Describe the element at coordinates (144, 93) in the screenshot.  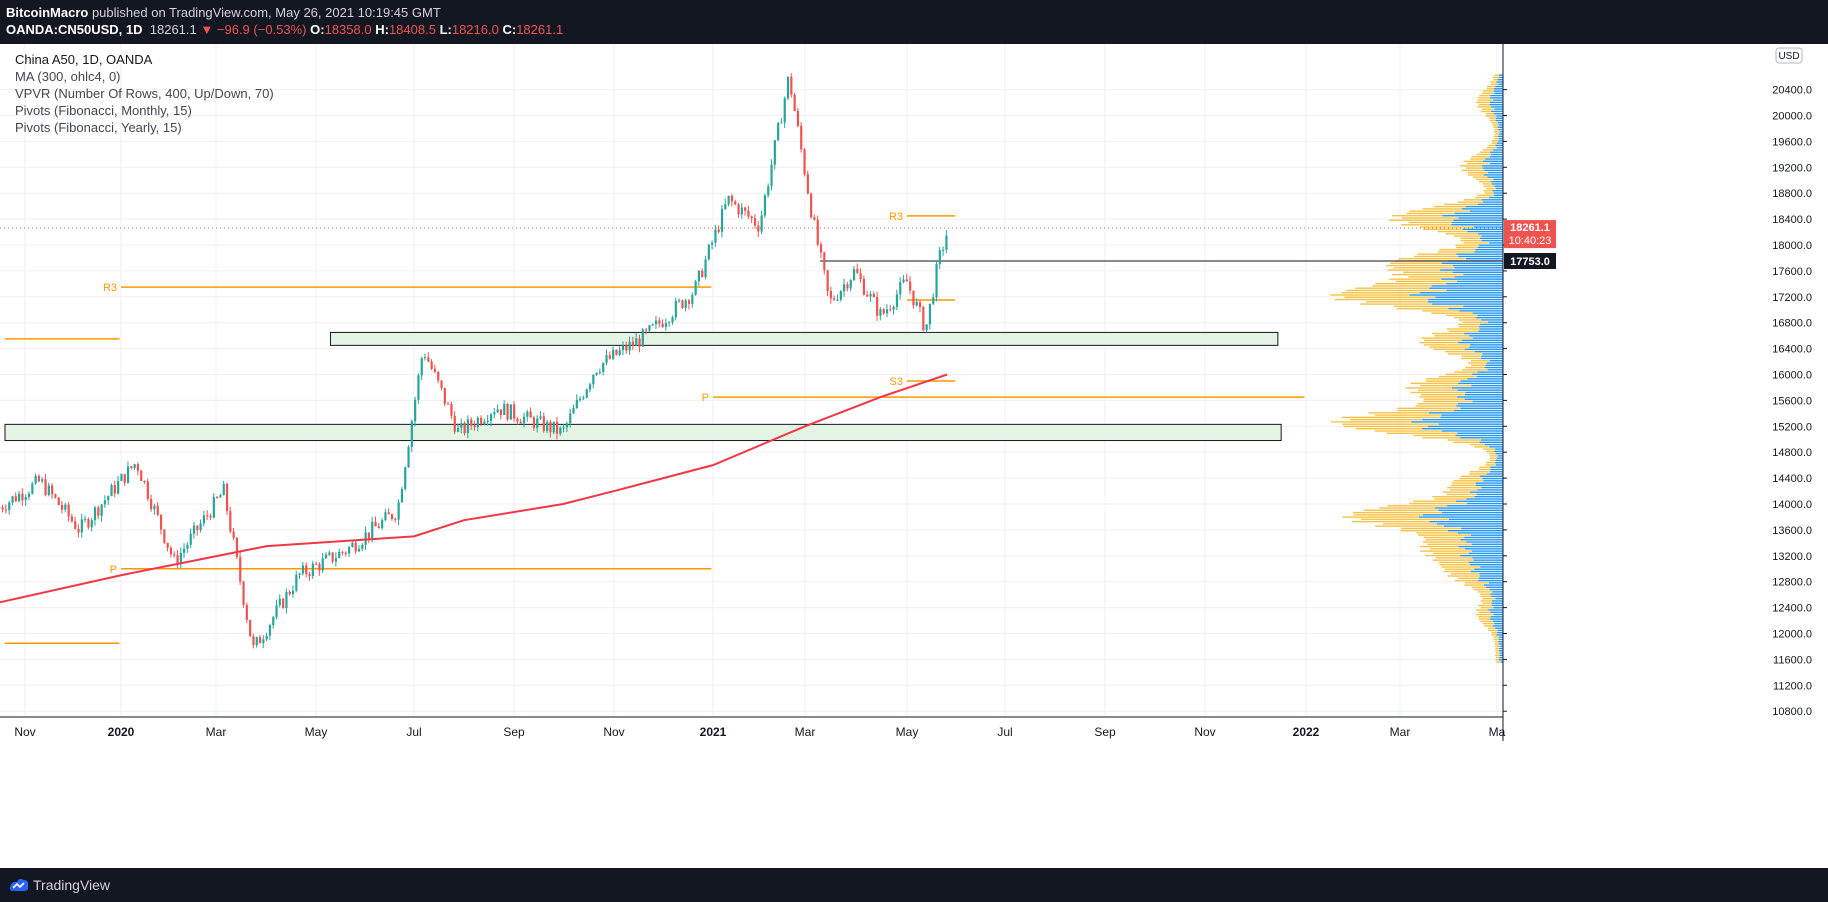
I see `legend-indicator-vpvr: VPVR (Number Of Rows, 400, Up/Down, 70)` at that location.